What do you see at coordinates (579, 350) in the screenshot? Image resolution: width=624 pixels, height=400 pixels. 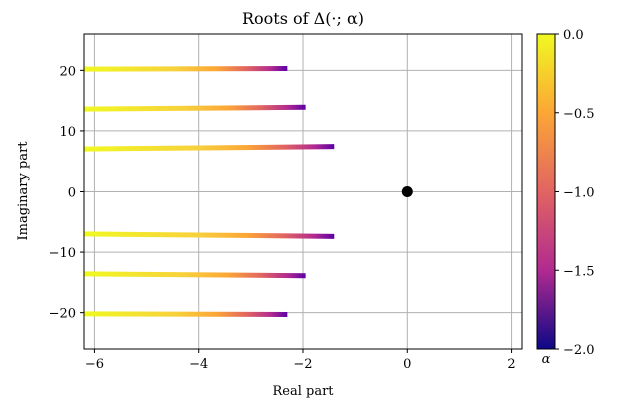 I see `colorbar-tick-label: −2.0` at bounding box center [579, 350].